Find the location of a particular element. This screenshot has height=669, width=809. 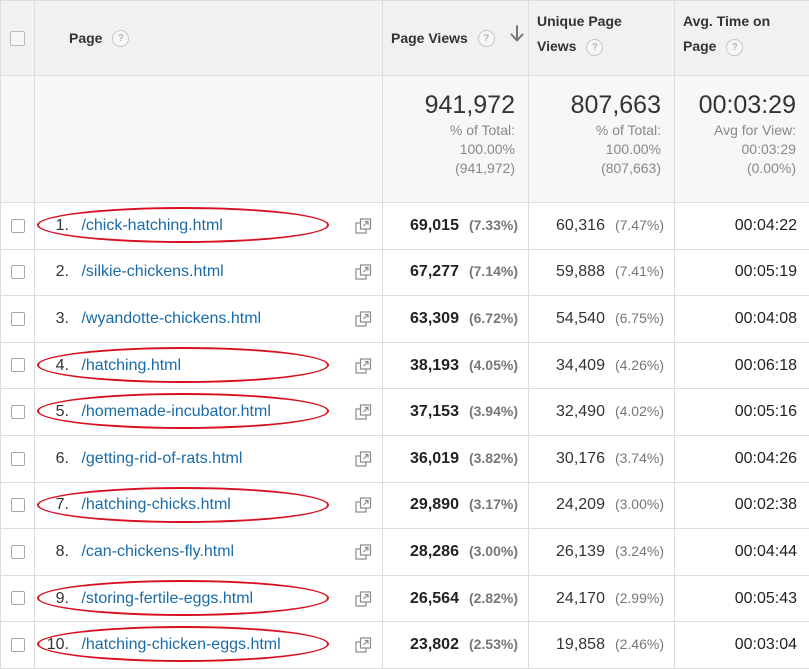

row-number: 2. is located at coordinates (55, 272).